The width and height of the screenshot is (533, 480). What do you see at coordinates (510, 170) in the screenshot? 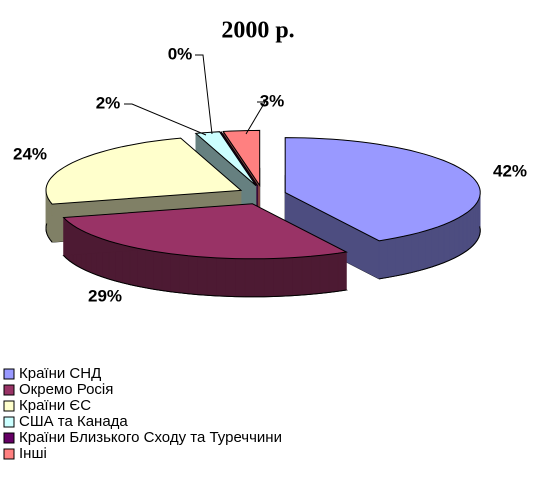
I see `data-label: 42%` at bounding box center [510, 170].